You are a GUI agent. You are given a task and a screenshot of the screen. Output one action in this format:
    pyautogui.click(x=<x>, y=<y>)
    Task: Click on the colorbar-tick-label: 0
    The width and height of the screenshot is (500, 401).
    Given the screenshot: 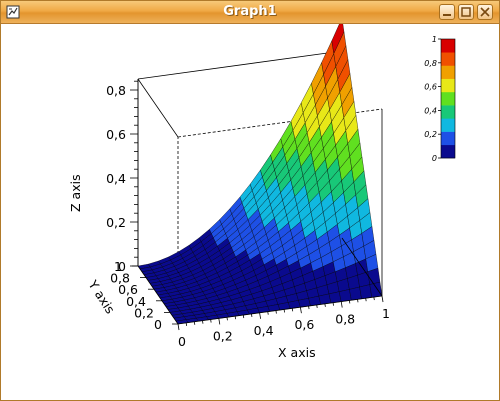 What is the action you would take?
    pyautogui.click(x=434, y=158)
    